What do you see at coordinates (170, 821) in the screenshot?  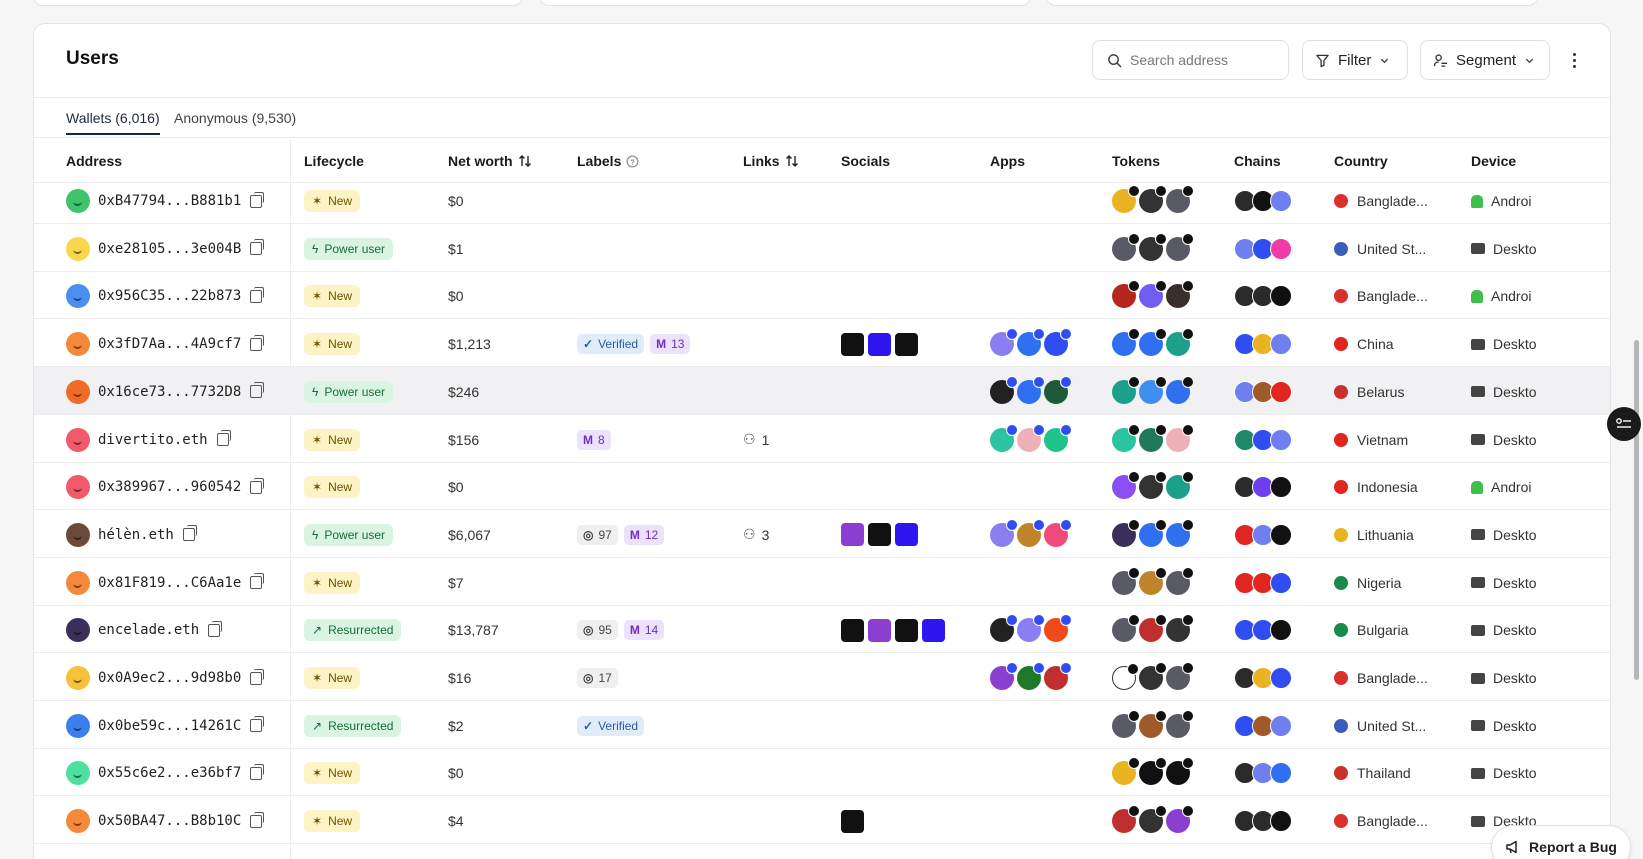 I see `wallet-address: 0x50BA47...B8b10C` at bounding box center [170, 821].